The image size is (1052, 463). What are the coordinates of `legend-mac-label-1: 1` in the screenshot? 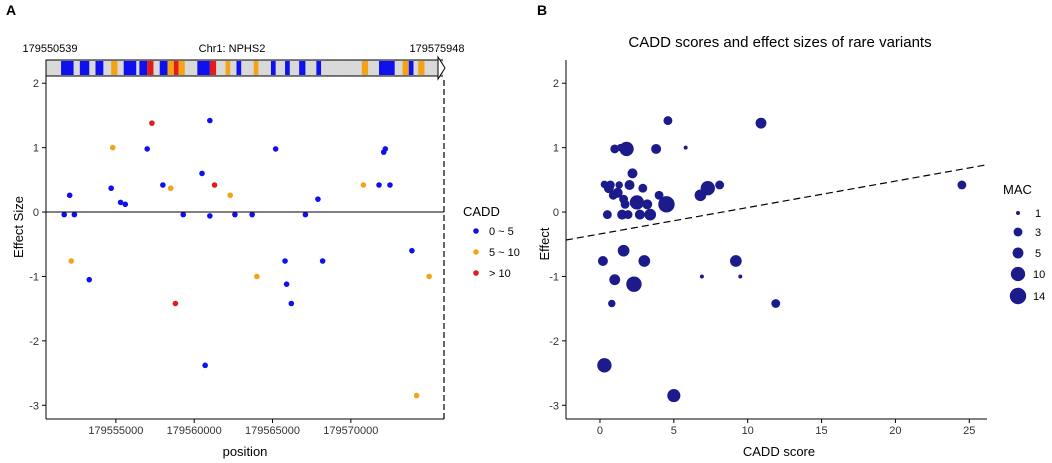 It's located at (1038, 214).